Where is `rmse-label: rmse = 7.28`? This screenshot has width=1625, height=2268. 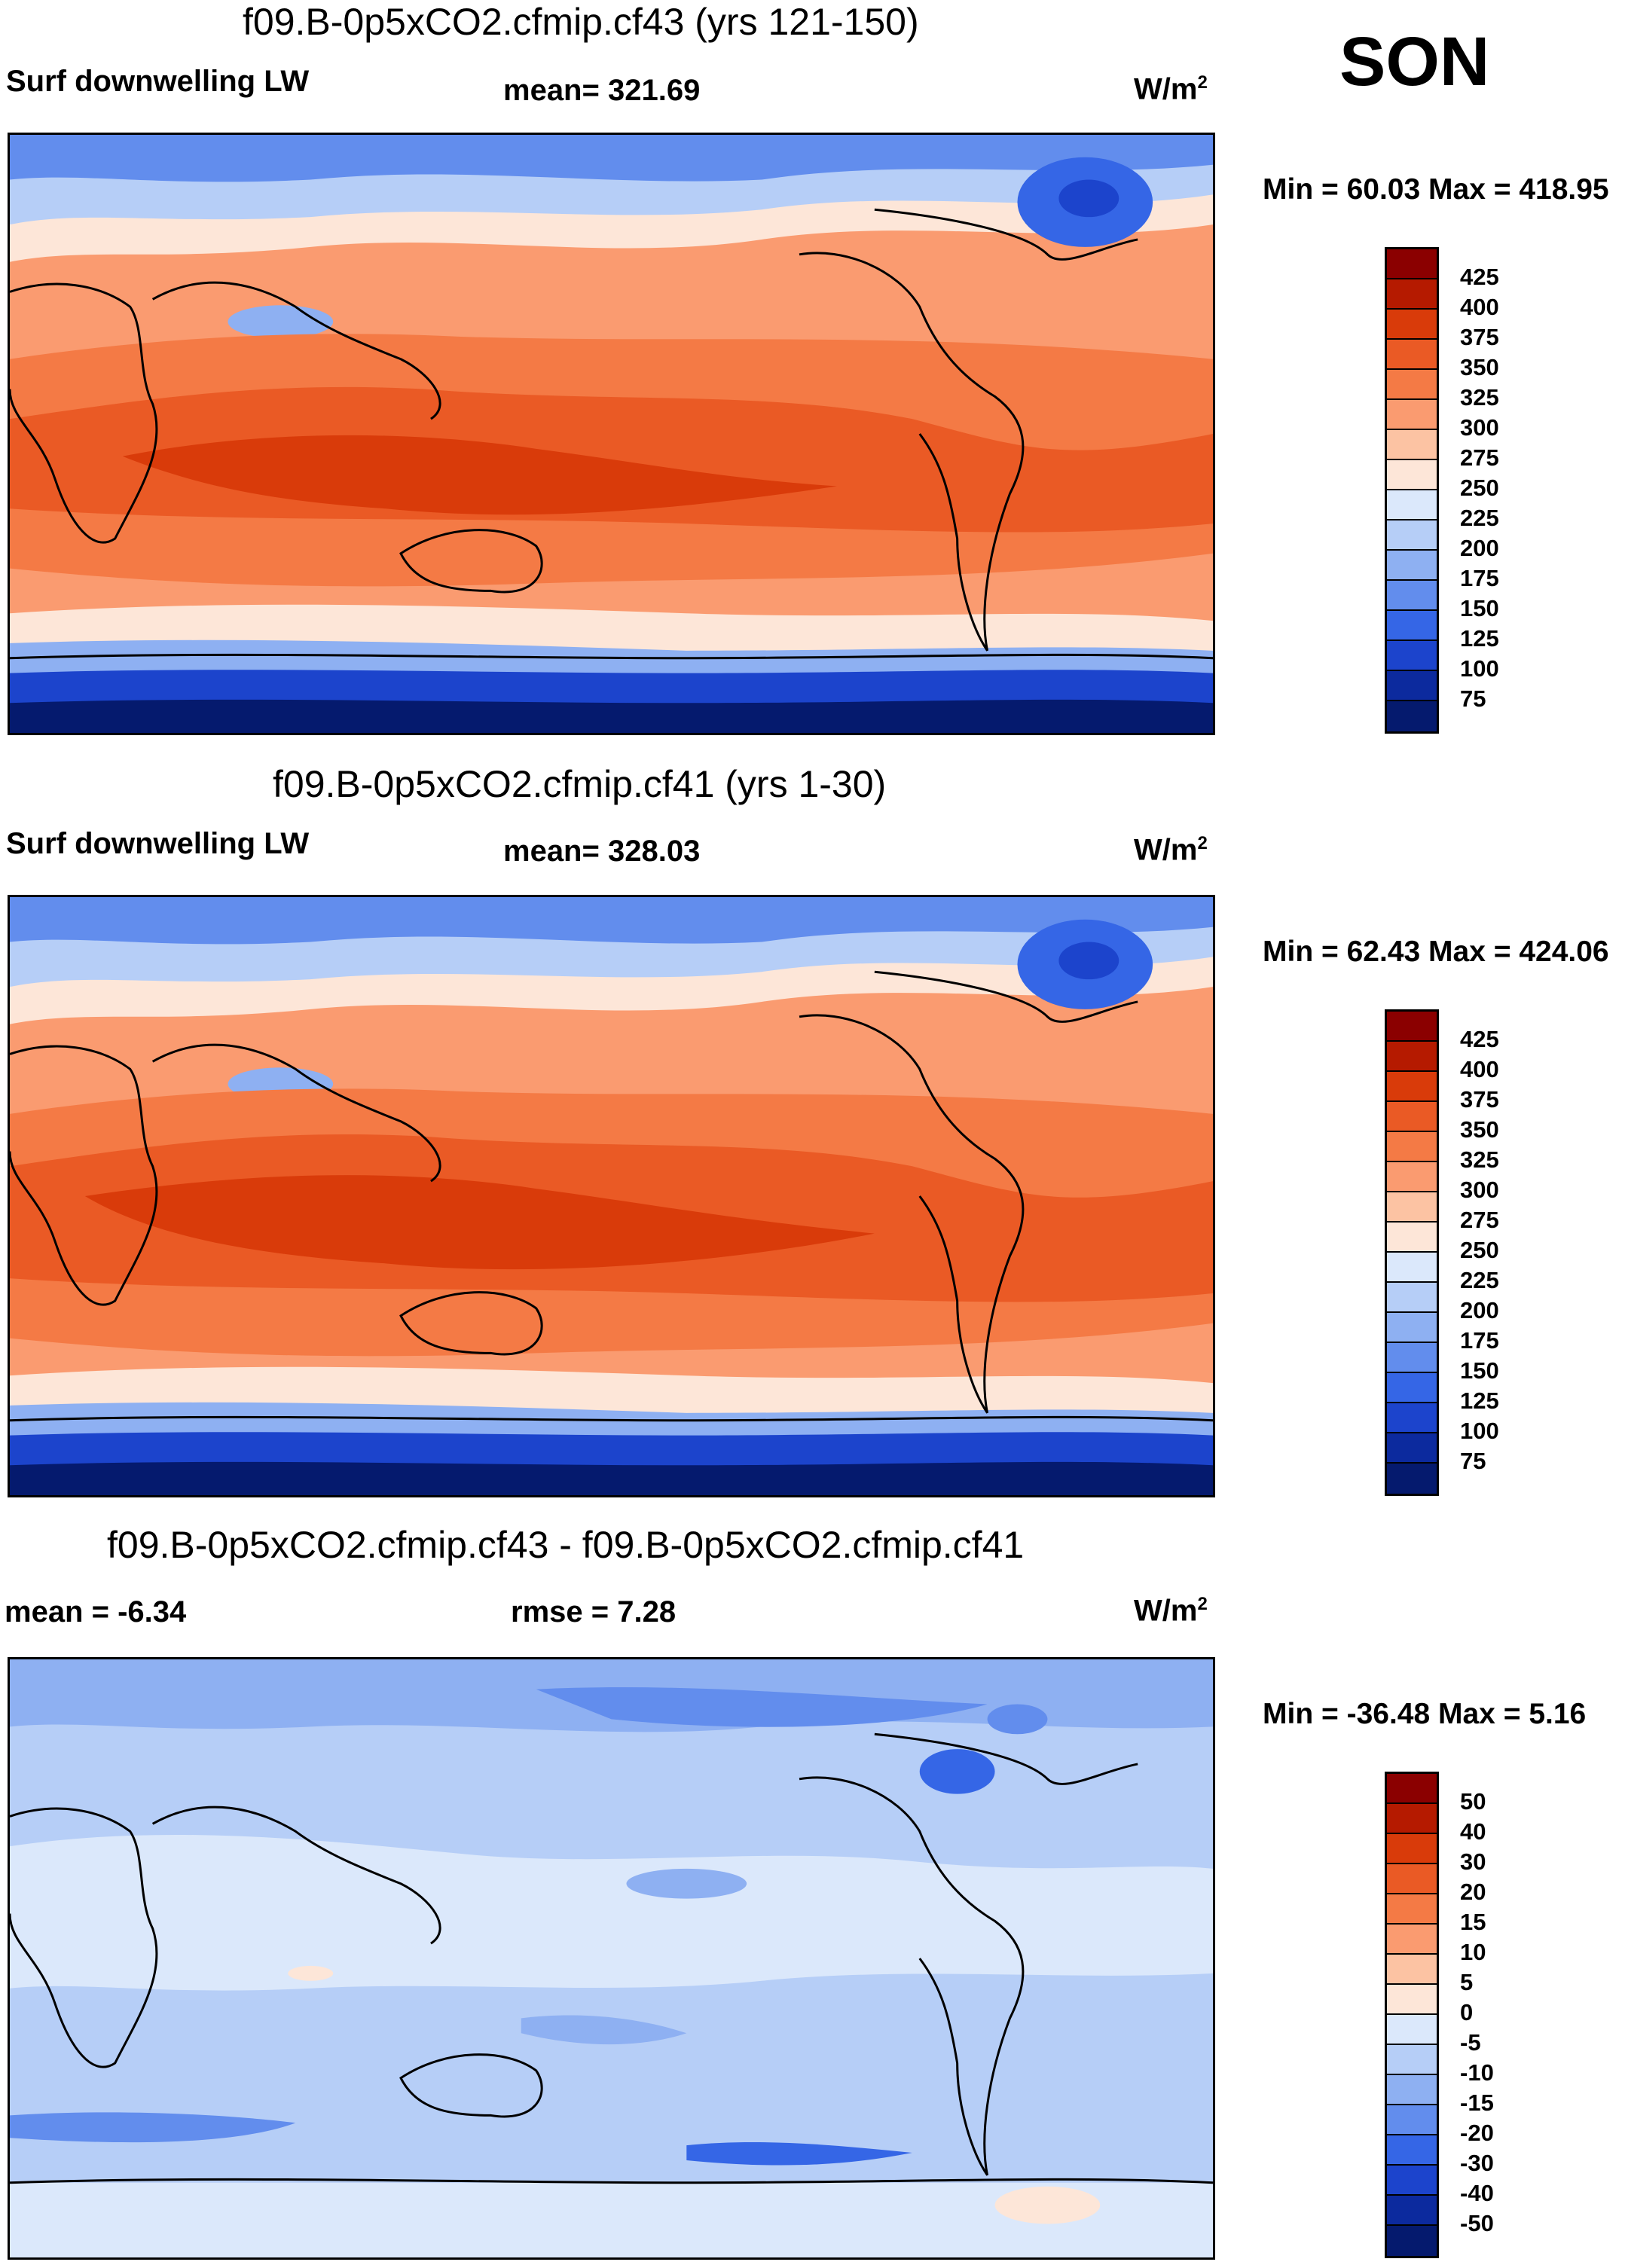 rmse-label: rmse = 7.28 is located at coordinates (594, 1612).